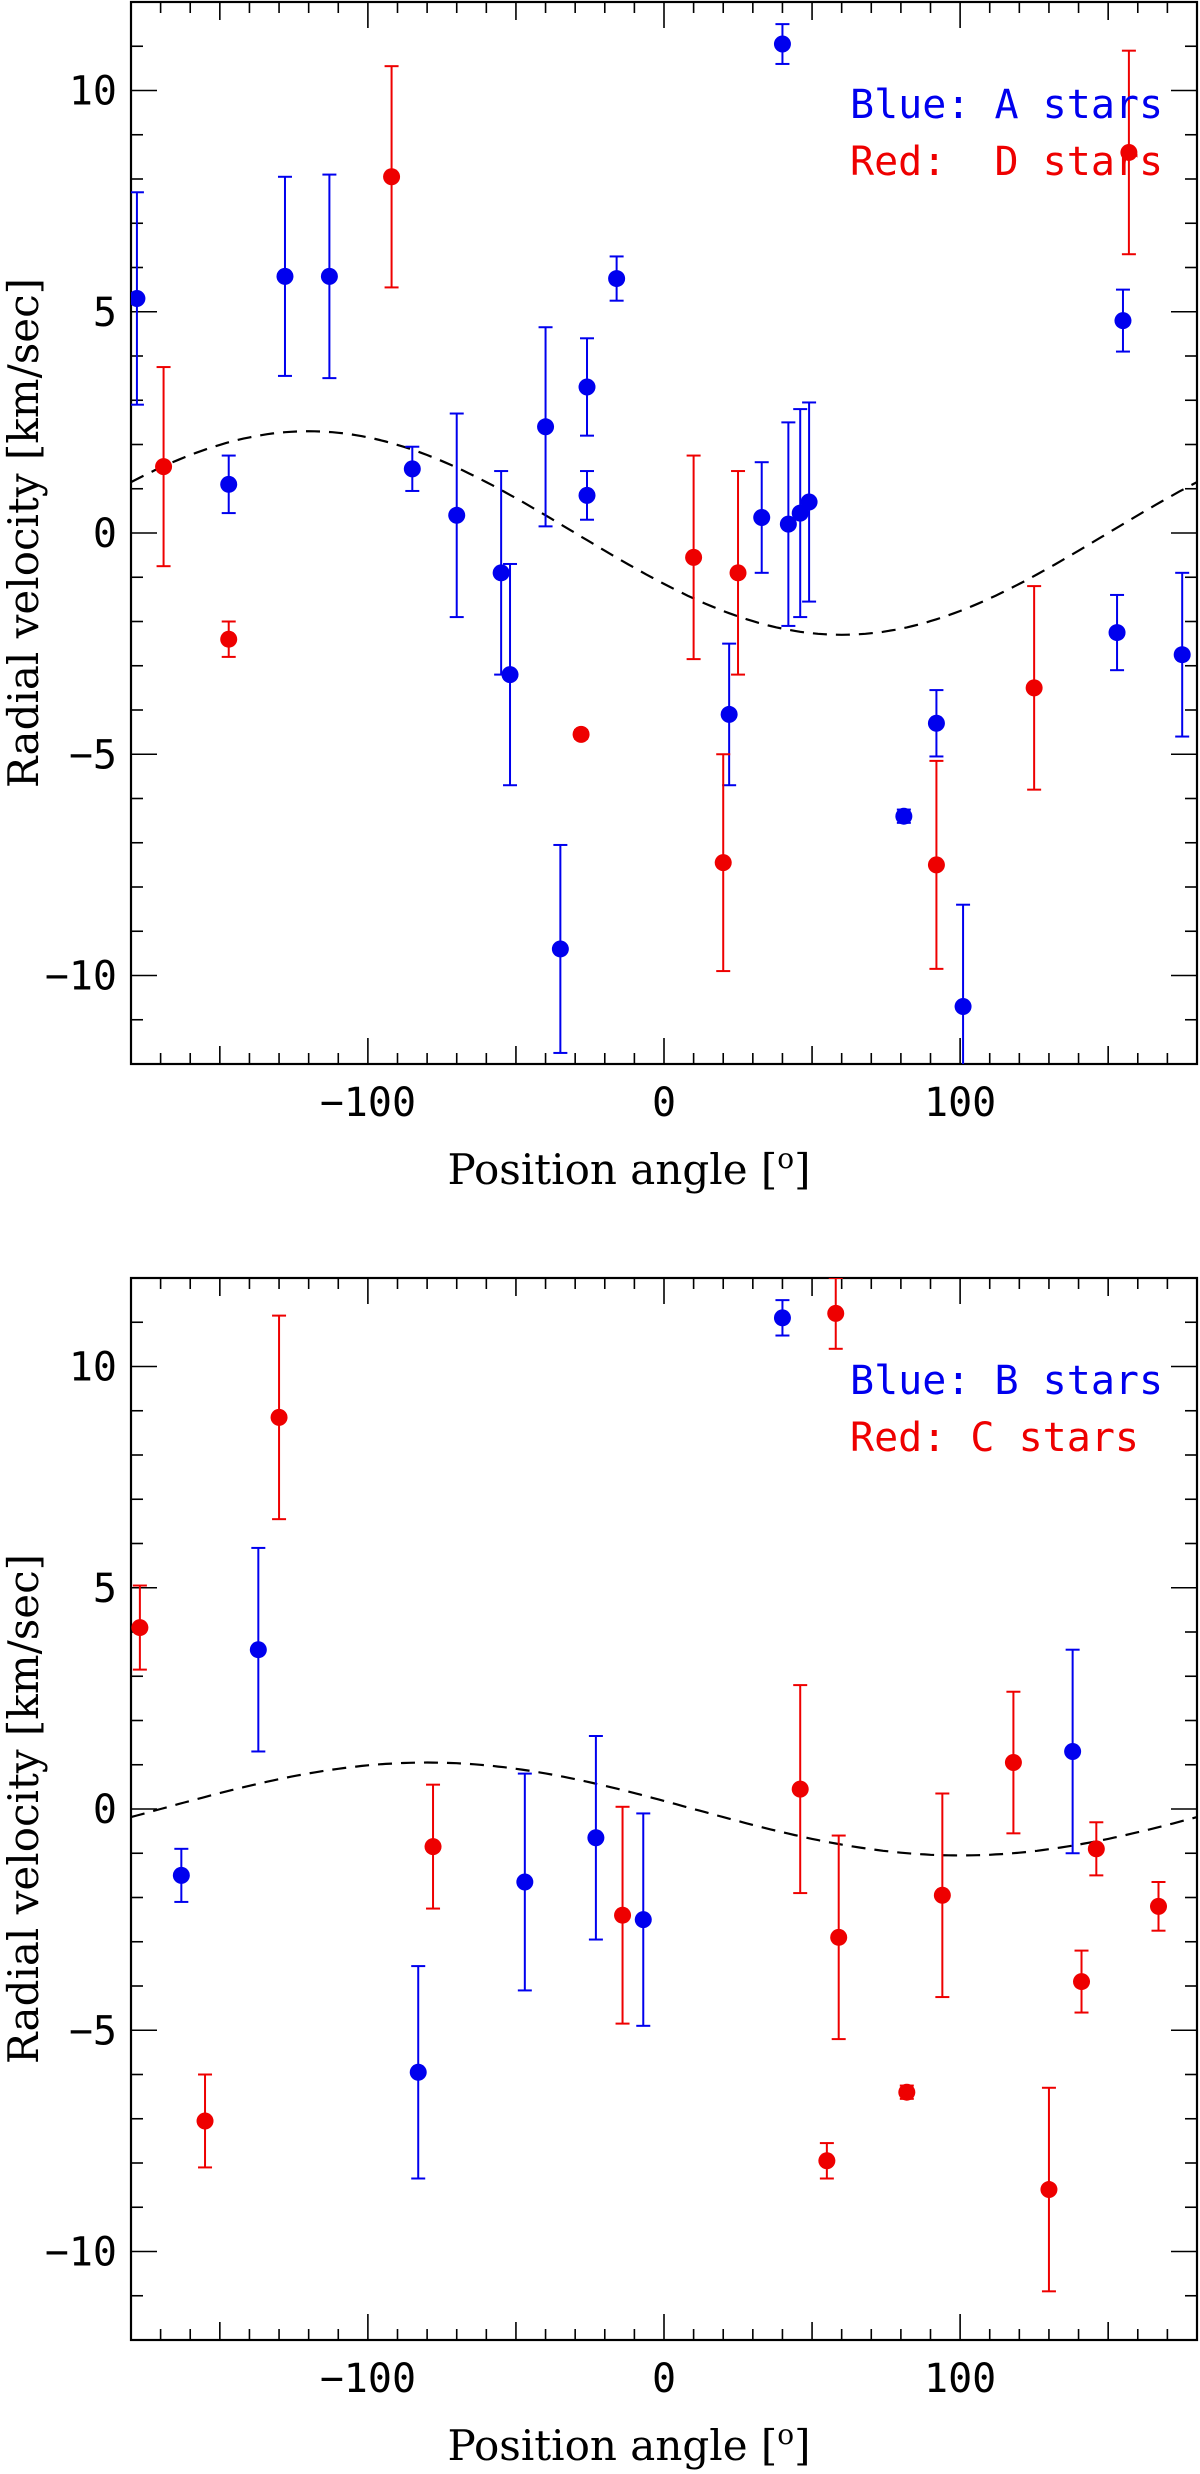 The image size is (1200, 2474). What do you see at coordinates (1006, 162) in the screenshot?
I see `legend-entry: Red: D stars` at bounding box center [1006, 162].